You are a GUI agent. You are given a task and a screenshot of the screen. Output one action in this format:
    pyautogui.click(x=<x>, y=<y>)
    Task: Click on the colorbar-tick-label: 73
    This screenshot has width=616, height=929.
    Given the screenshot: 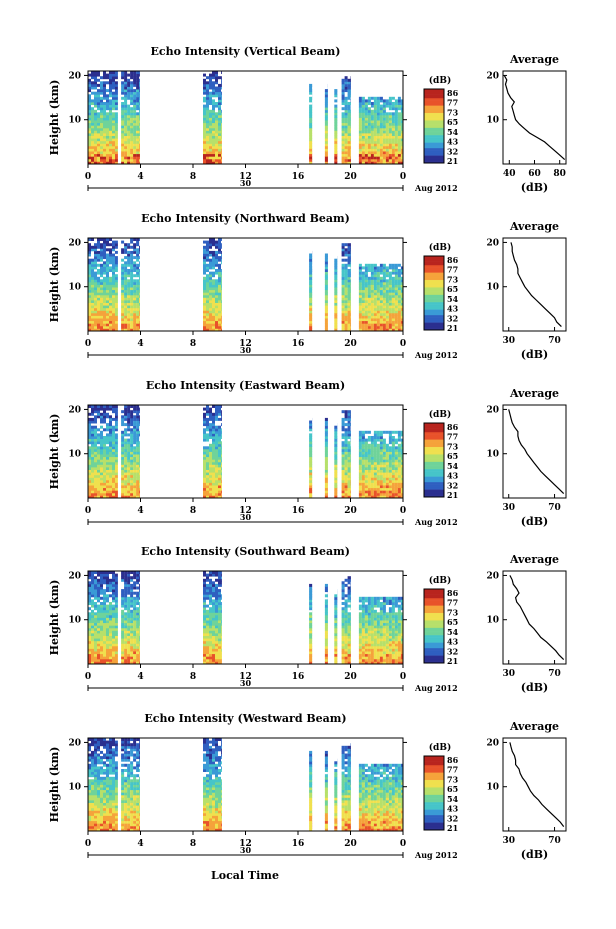 What is the action you would take?
    pyautogui.click(x=453, y=279)
    